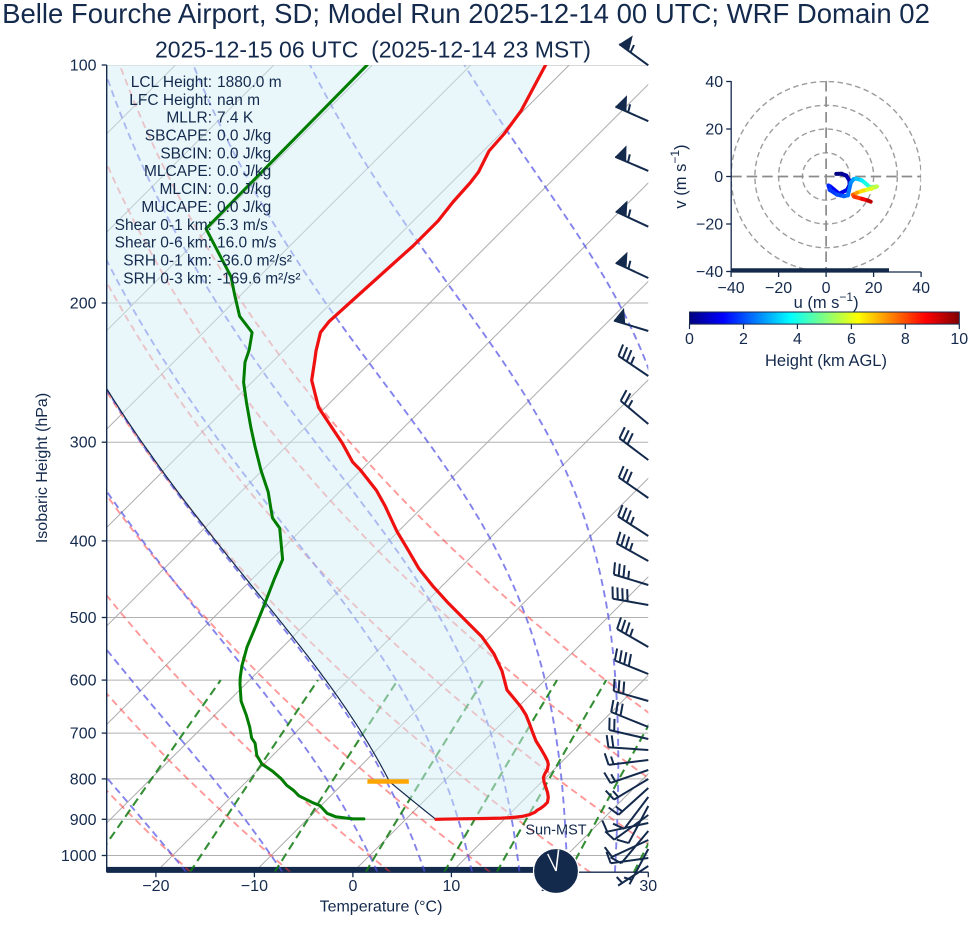 The image size is (969, 936). Describe the element at coordinates (176, 207) in the screenshot. I see `svg-text: MUCAPE:` at that location.